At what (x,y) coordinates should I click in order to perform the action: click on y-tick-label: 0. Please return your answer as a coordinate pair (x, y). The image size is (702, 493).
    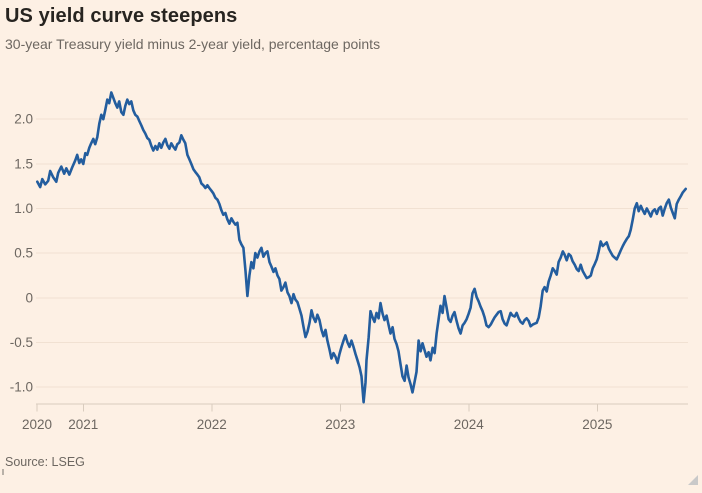
    Looking at the image, I should click on (29, 297).